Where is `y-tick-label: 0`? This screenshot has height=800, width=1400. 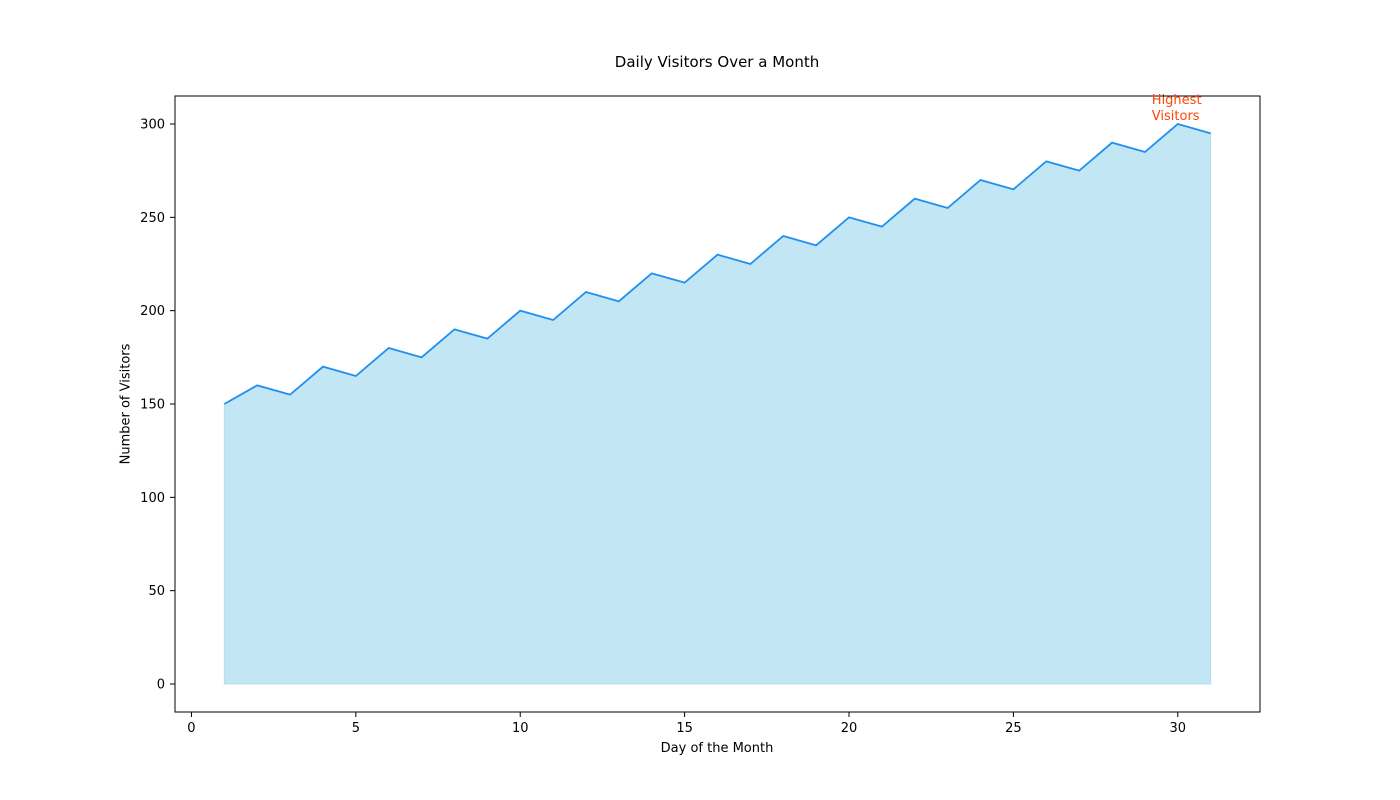
y-tick-label: 0 is located at coordinates (161, 685).